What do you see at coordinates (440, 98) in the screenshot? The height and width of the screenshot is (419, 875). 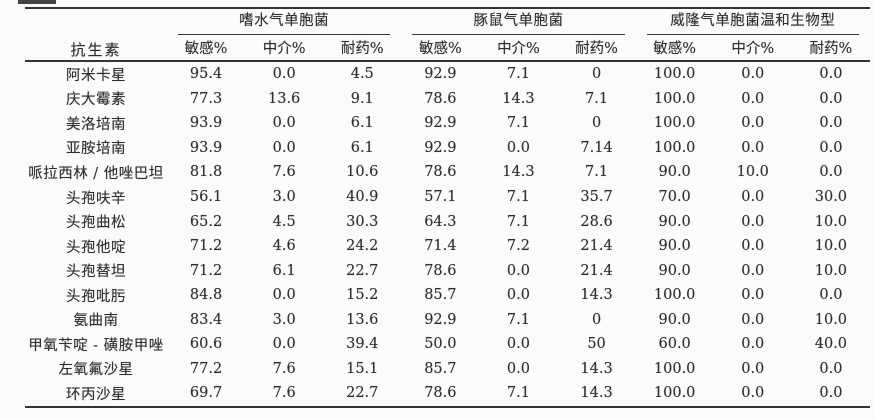 I see `percentage-value-cell: 78.6` at bounding box center [440, 98].